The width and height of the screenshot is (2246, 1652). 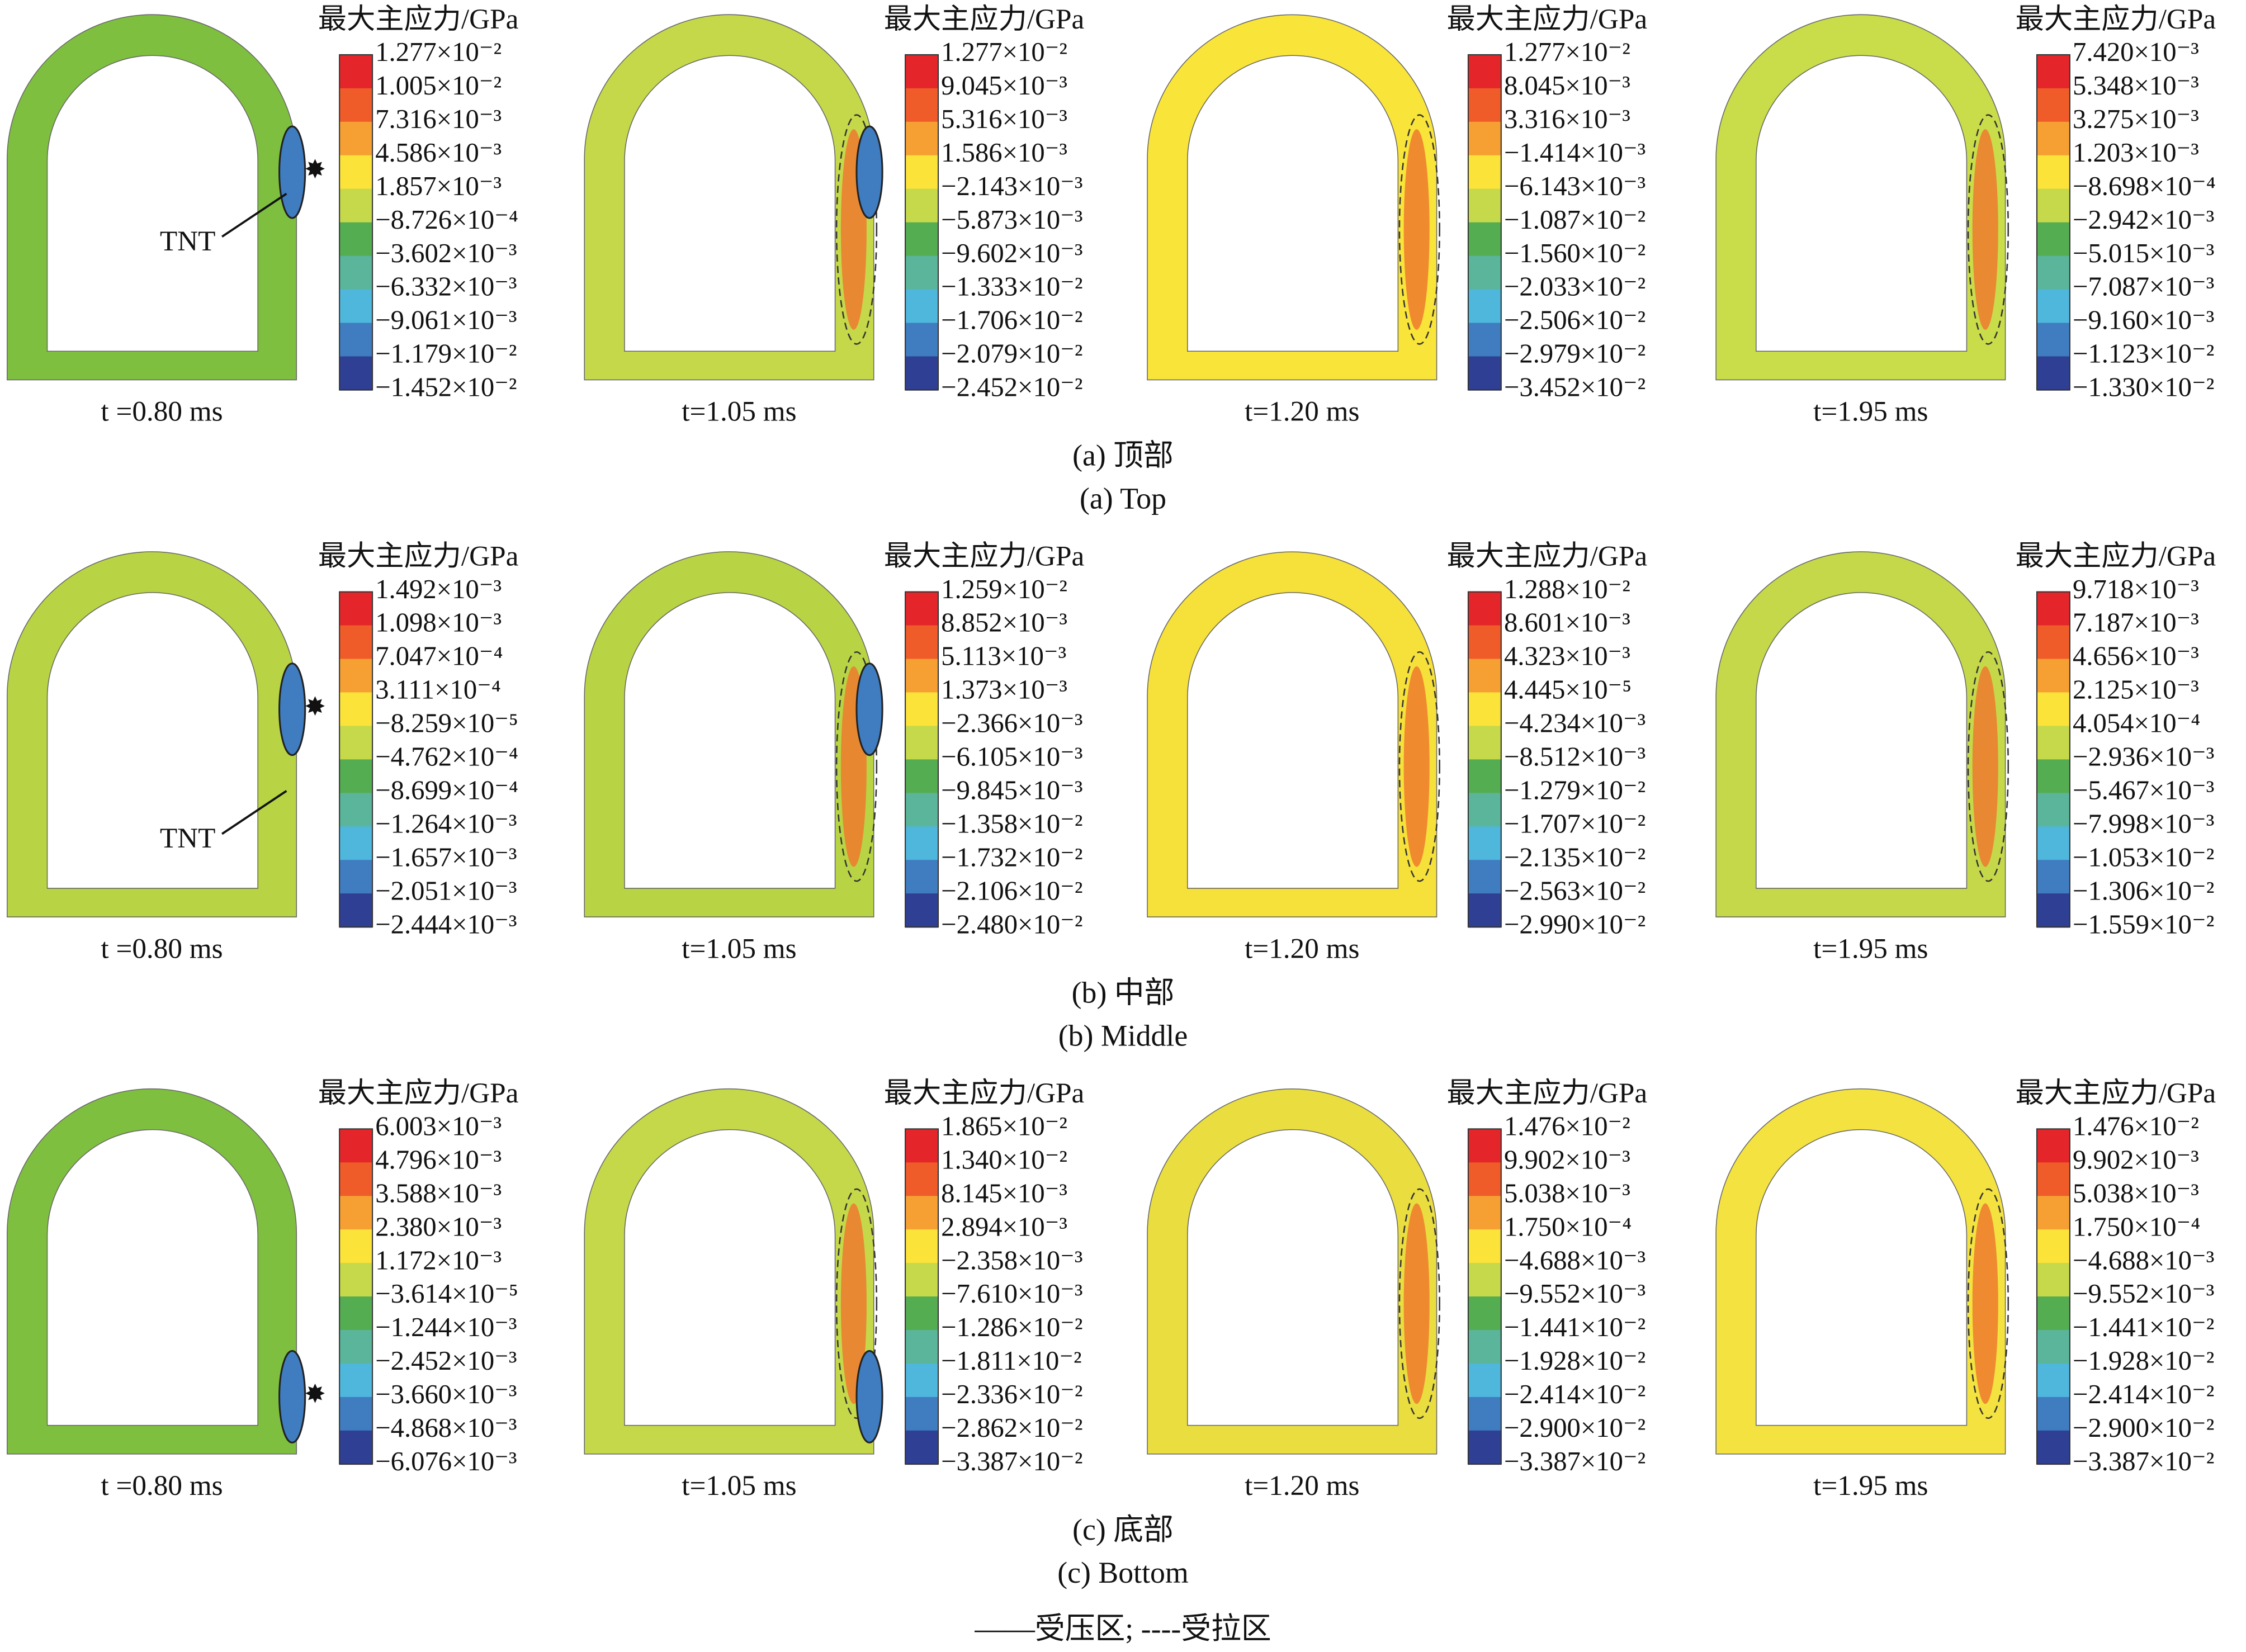 I want to click on colorbar-tick-label: 7.316×10⁻³, so click(x=438, y=119).